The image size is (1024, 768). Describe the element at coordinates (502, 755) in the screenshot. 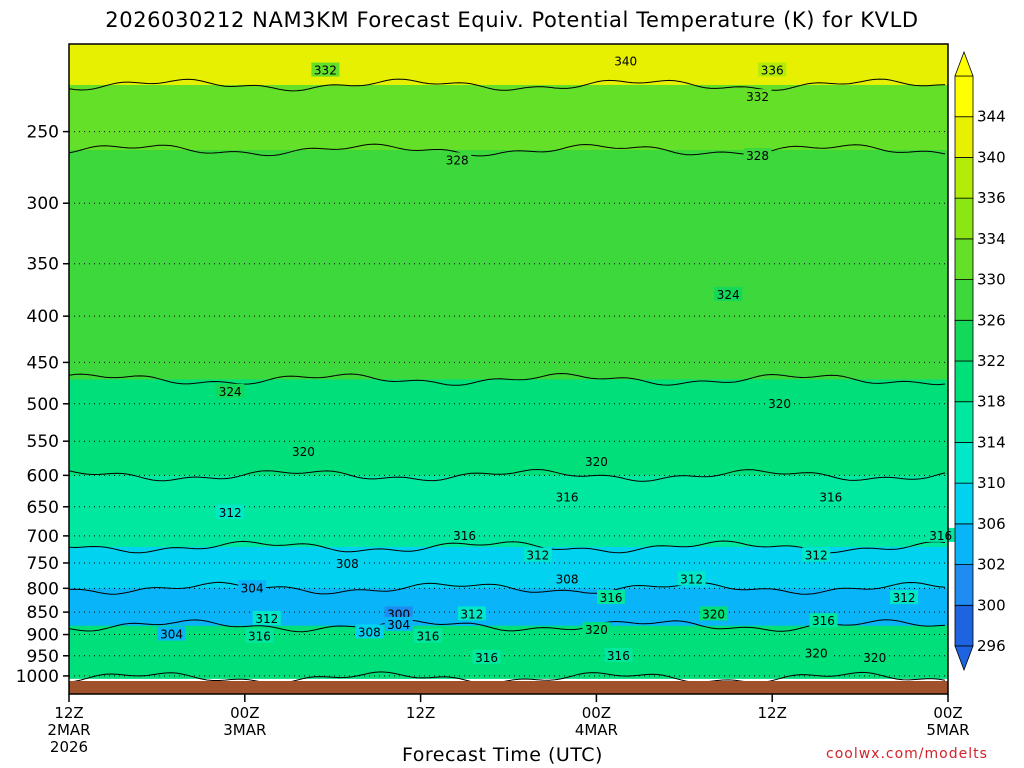

I see `x-axis-title: Forecast Time (UTC)` at that location.